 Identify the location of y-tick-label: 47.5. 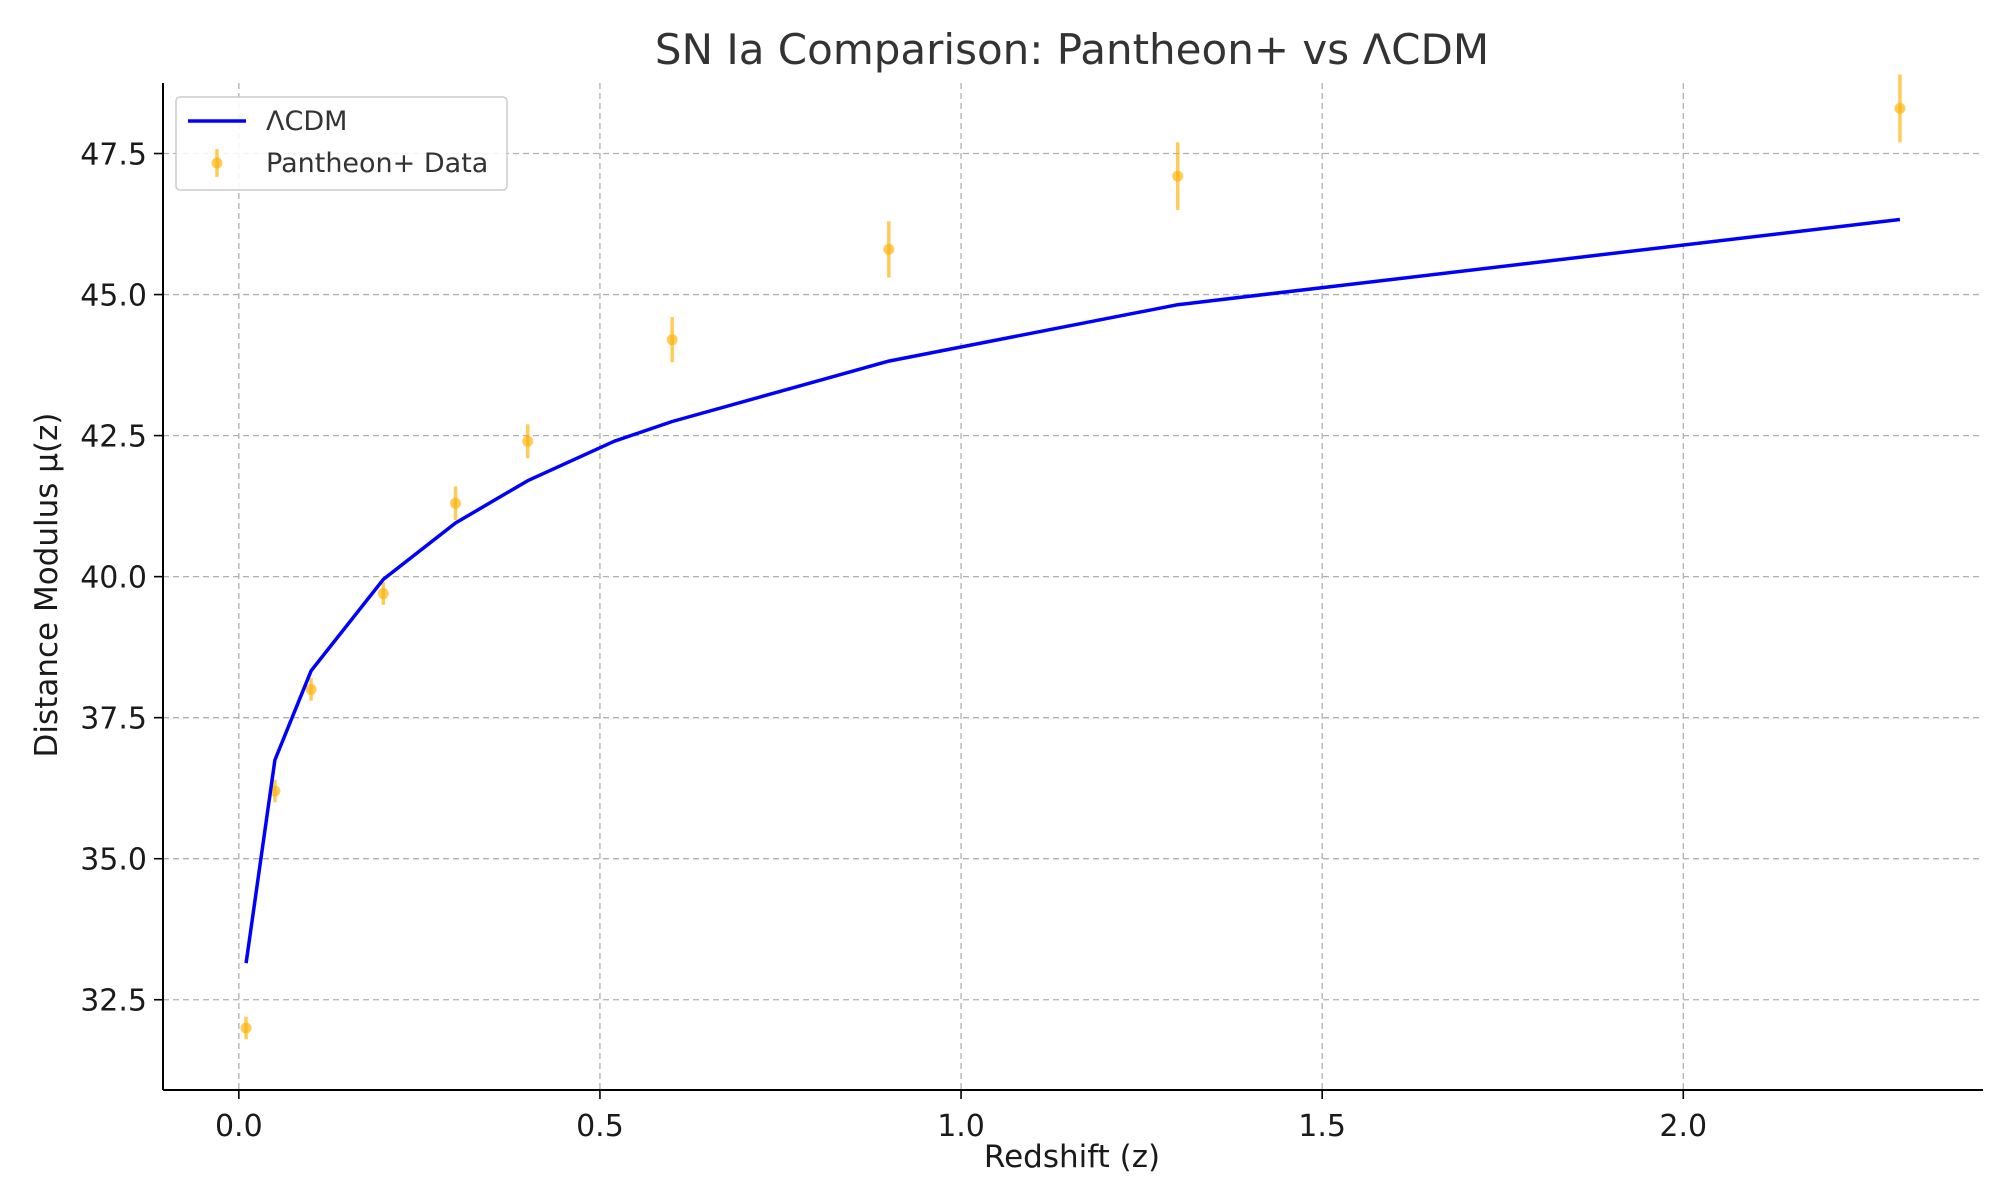
(113, 155).